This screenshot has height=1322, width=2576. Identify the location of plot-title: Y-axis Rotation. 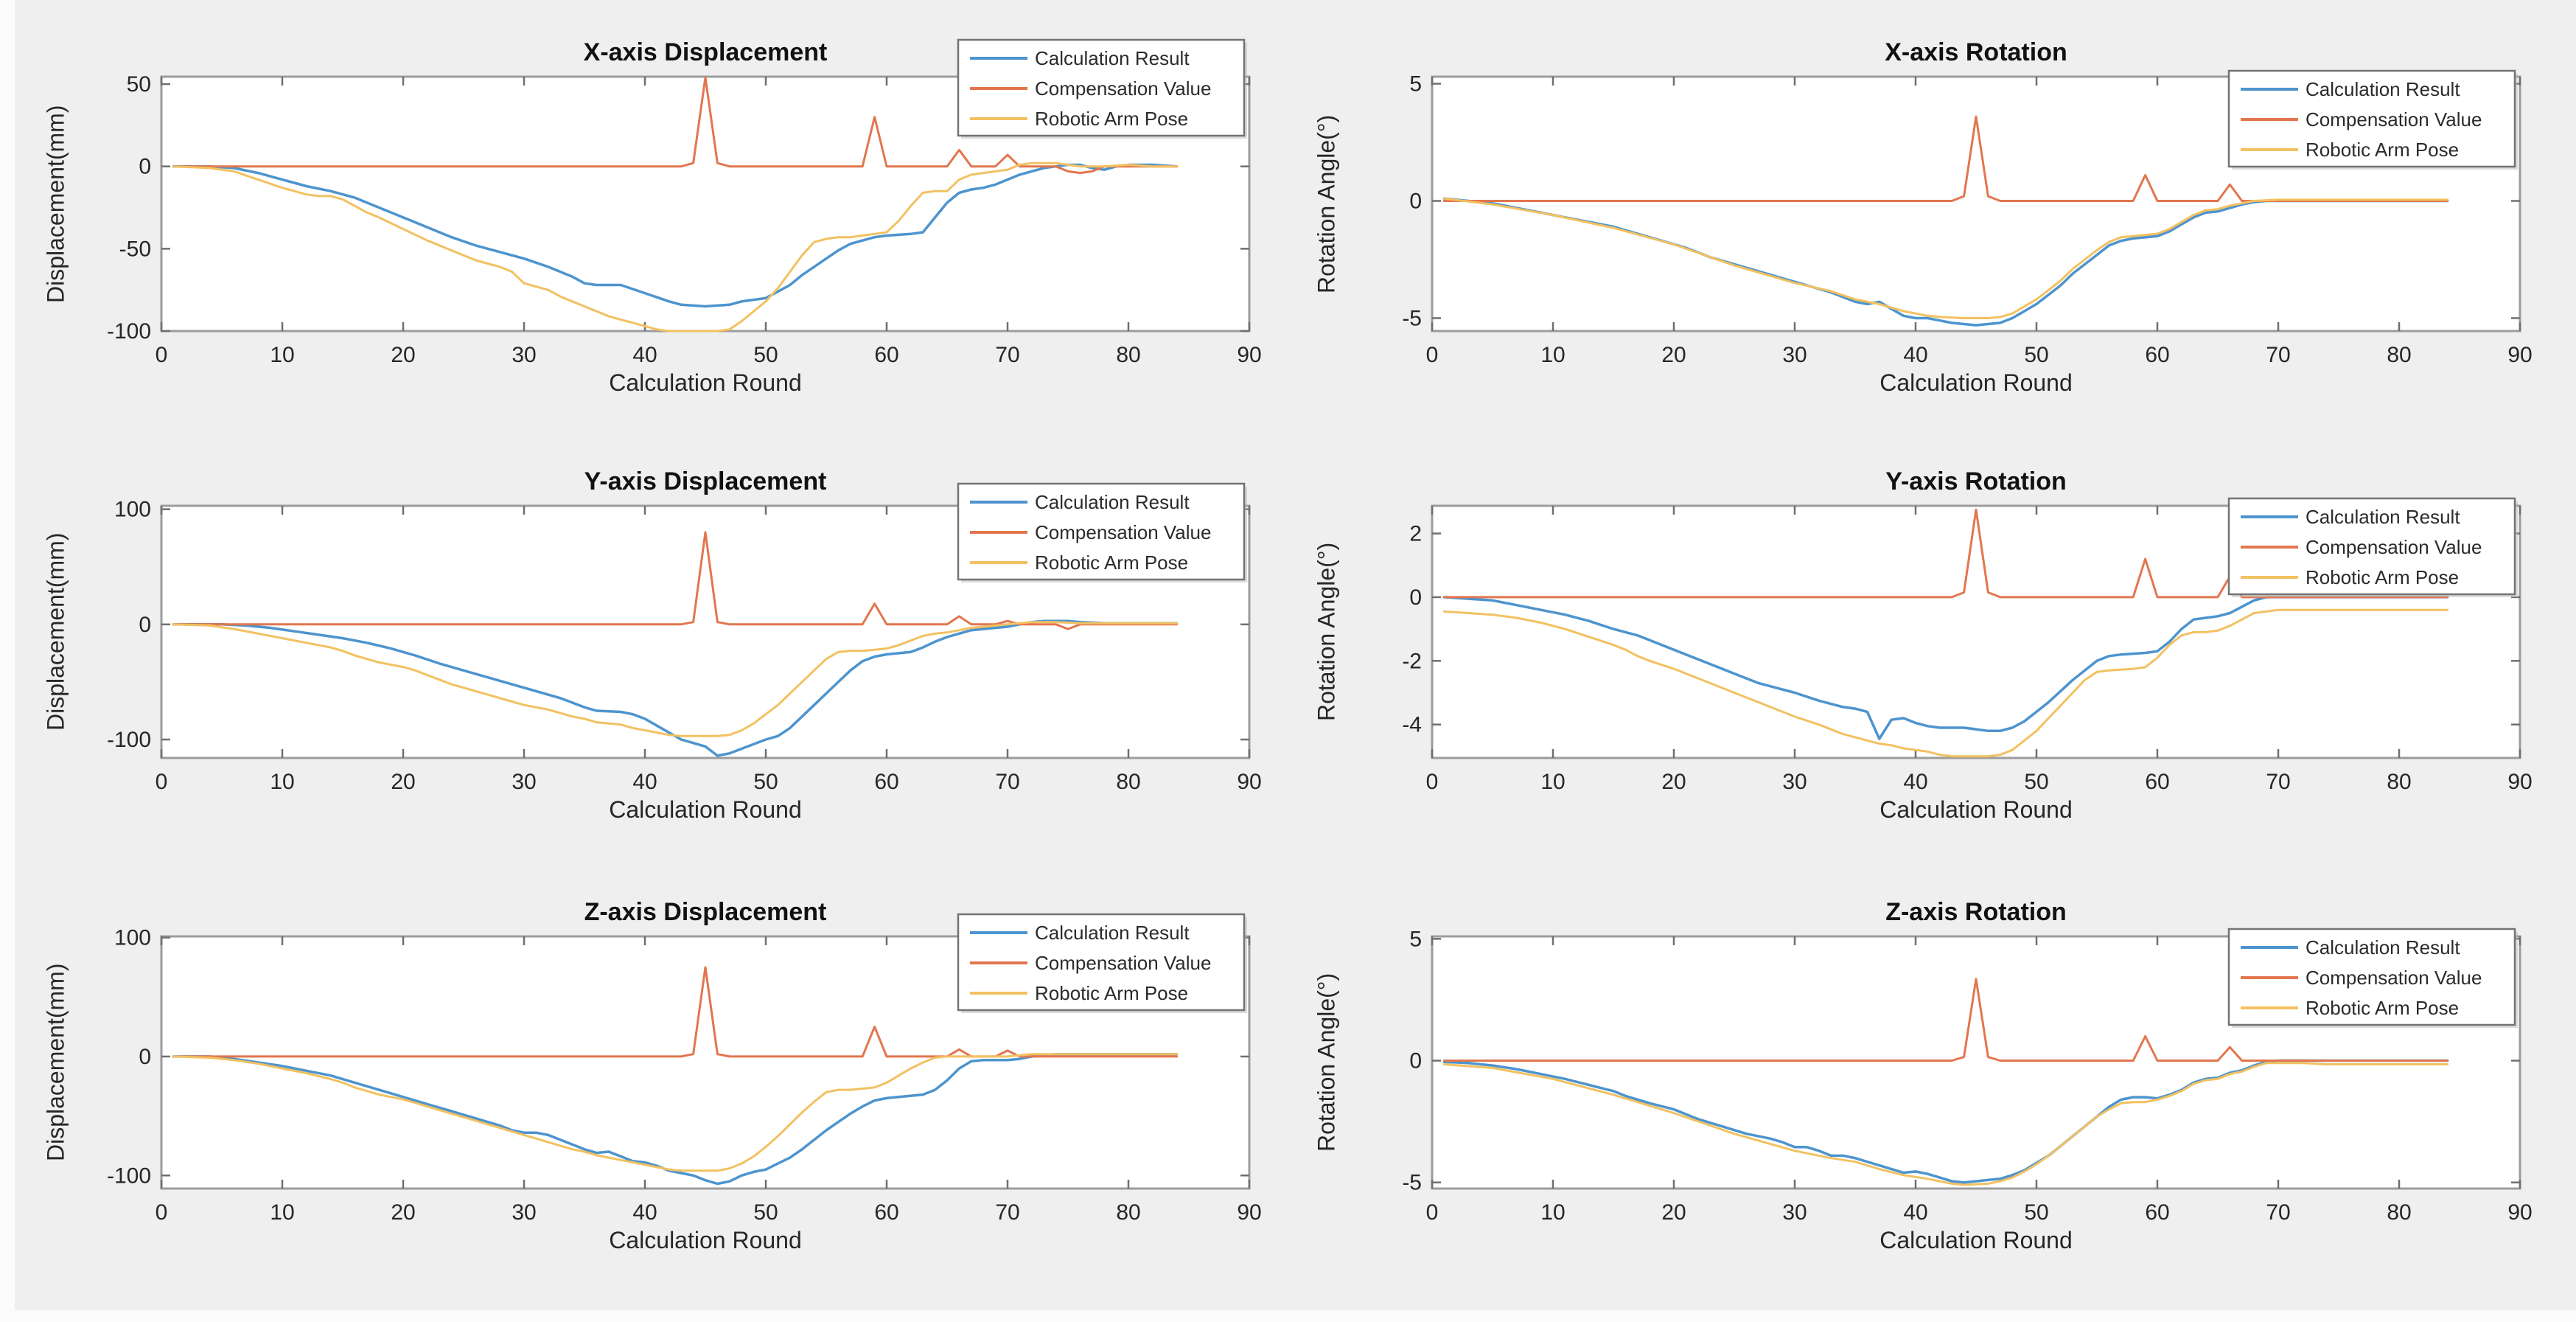
(1976, 481).